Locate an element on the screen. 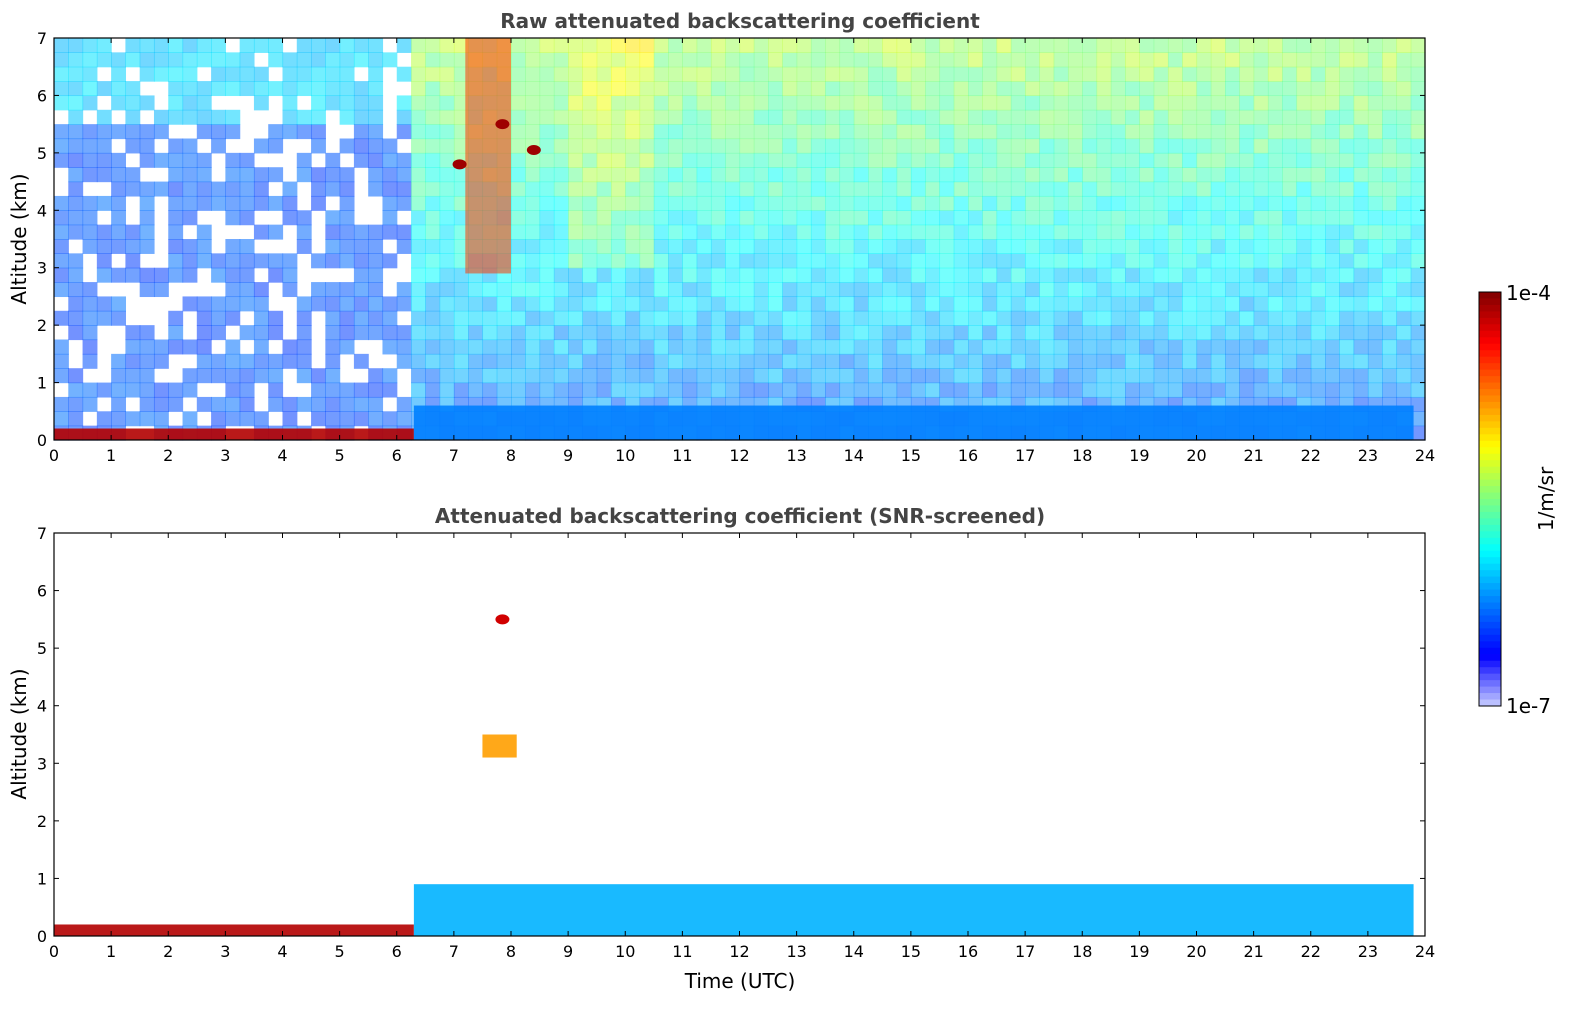 This screenshot has width=1595, height=1020. y-axis-label: Altitude (km) is located at coordinates (19, 238).